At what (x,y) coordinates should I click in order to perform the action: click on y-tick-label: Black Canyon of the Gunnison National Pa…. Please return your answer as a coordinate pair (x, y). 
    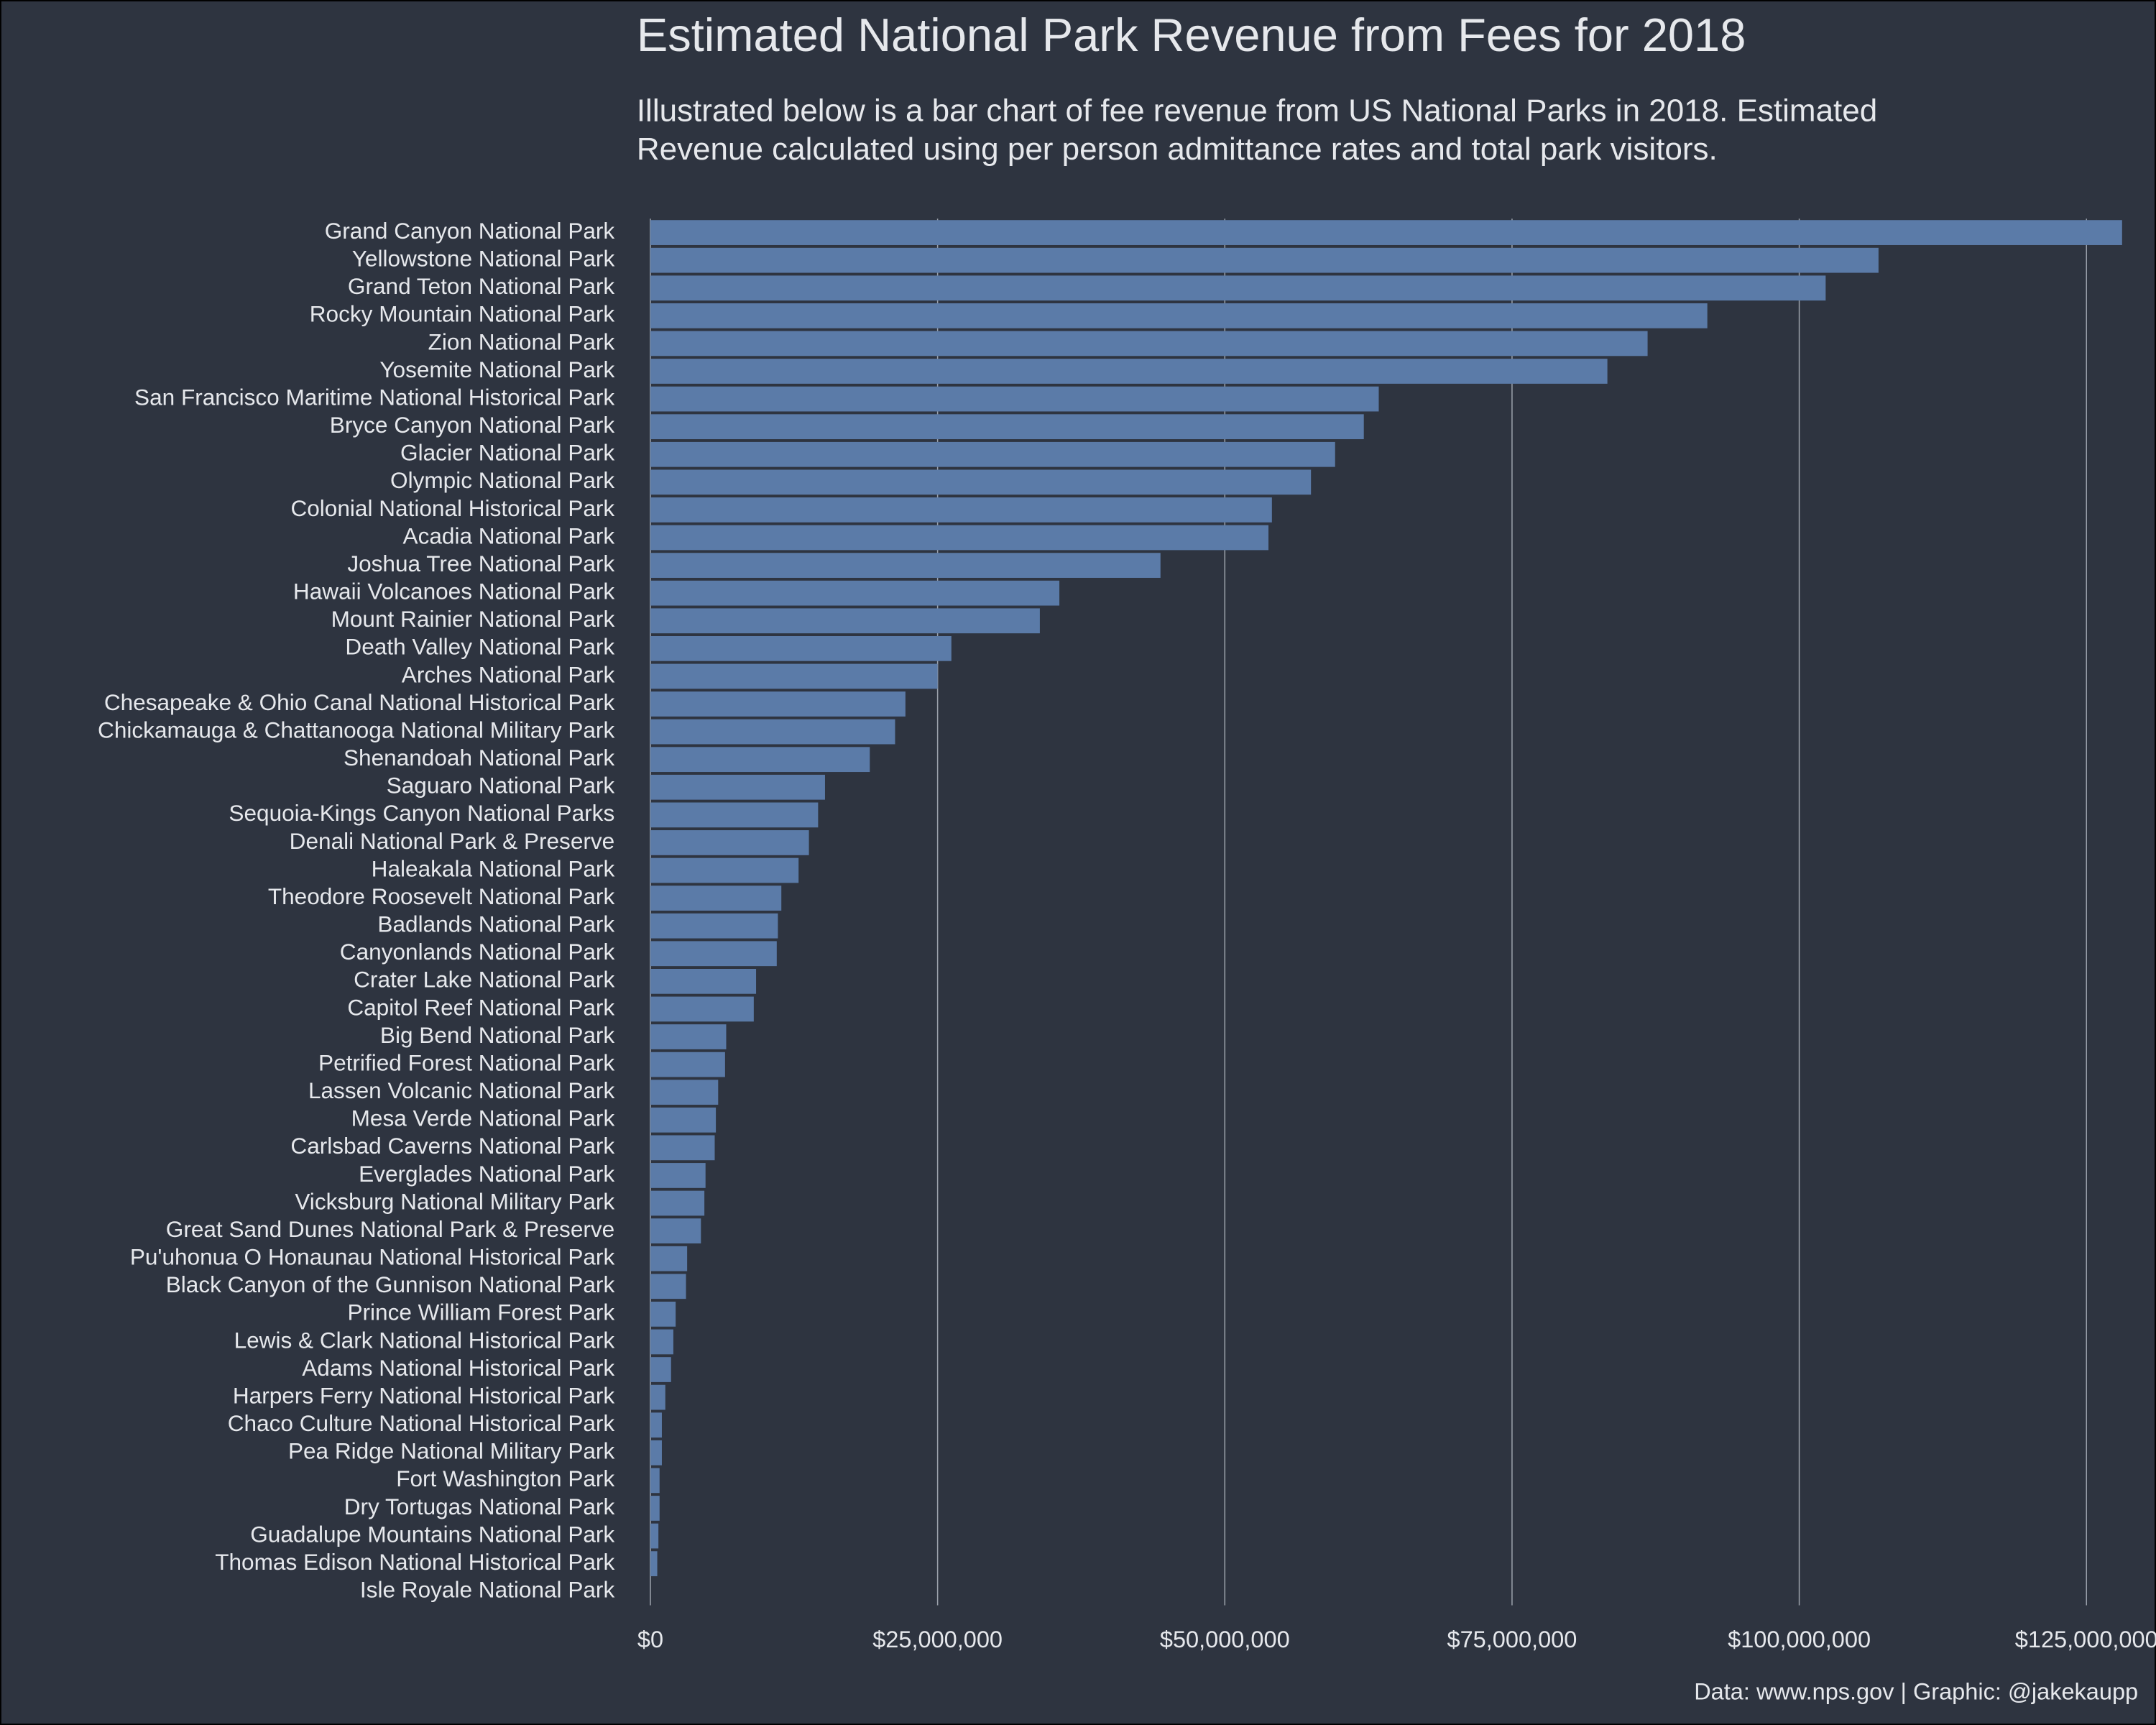
    Looking at the image, I should click on (390, 1284).